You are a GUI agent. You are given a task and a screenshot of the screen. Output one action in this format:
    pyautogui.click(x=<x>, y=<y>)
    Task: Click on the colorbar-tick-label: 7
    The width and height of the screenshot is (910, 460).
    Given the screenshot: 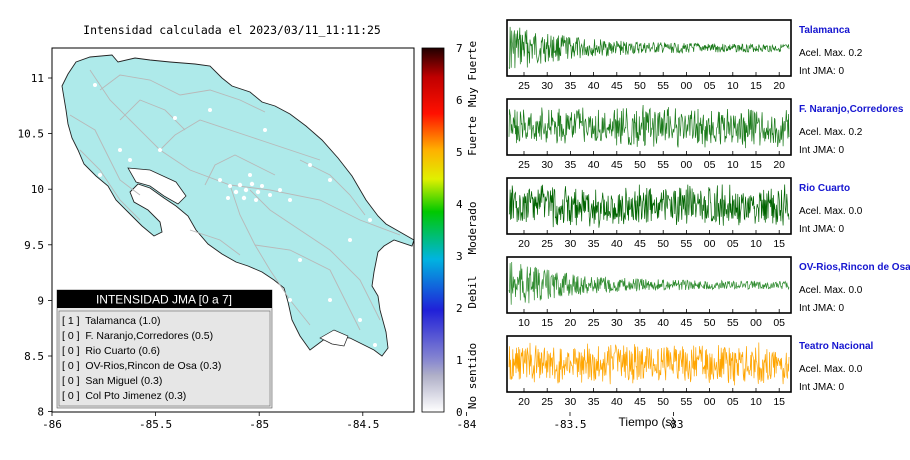 What is the action you would take?
    pyautogui.click(x=459, y=48)
    